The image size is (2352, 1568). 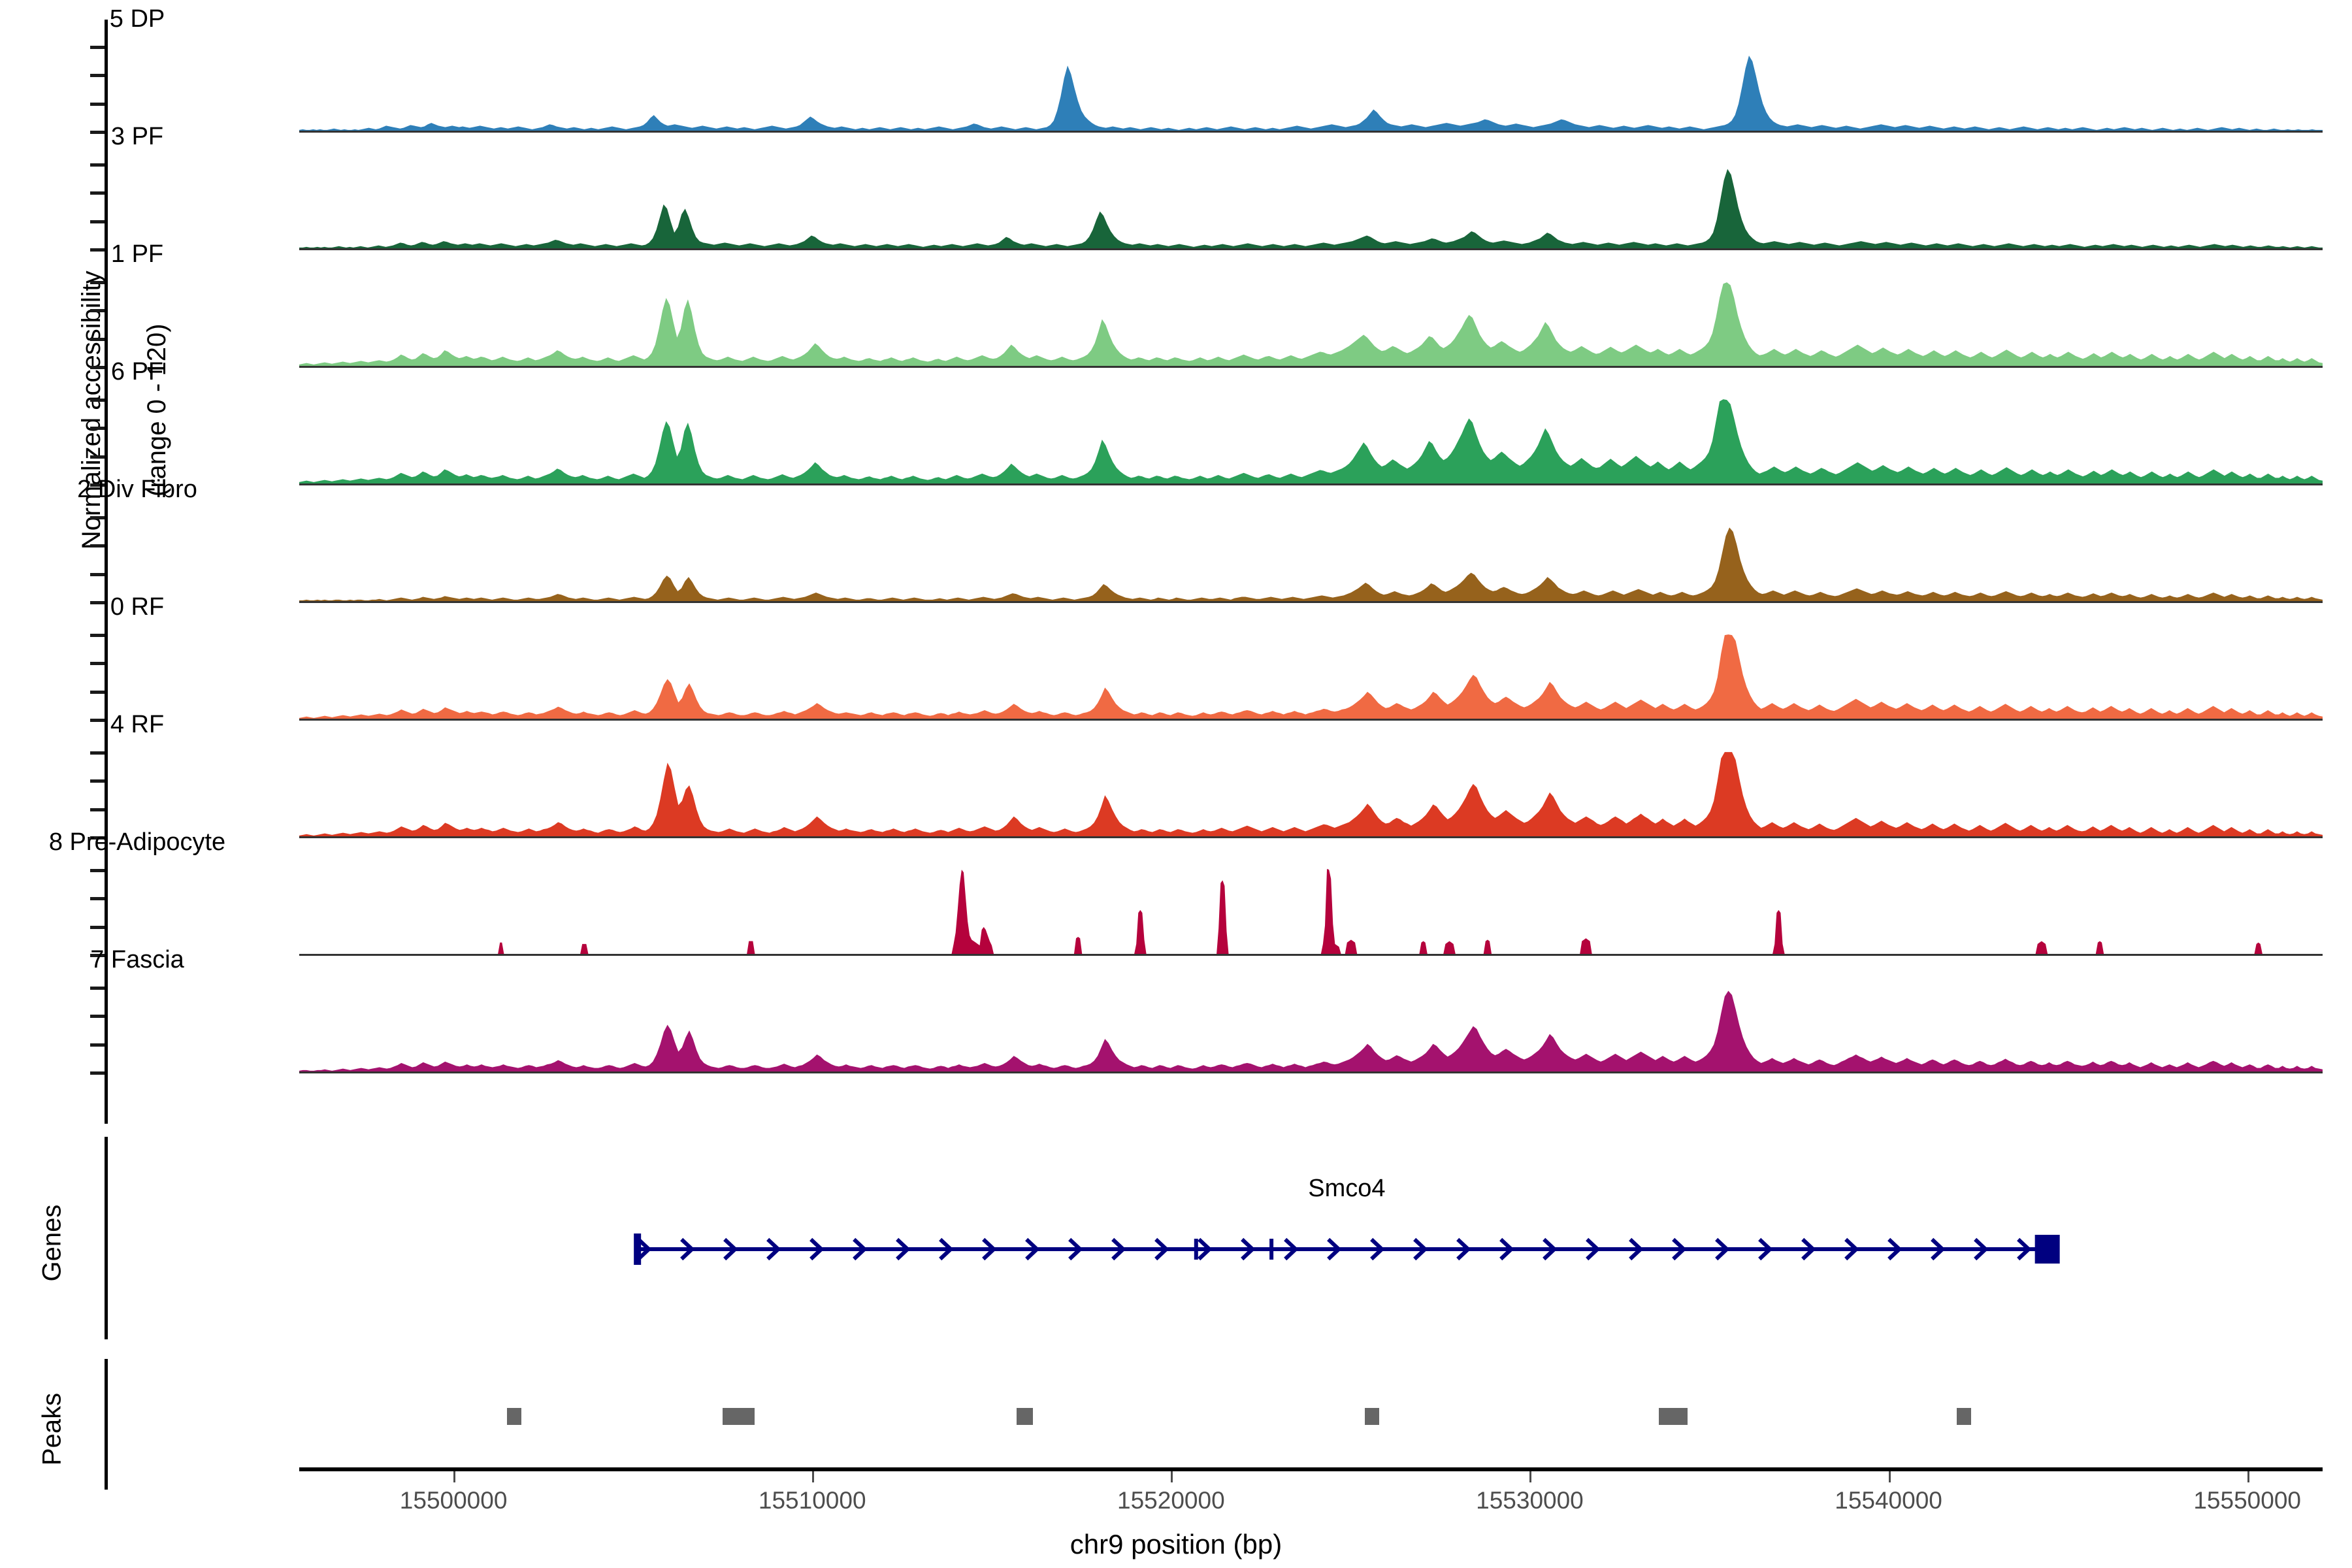 I want to click on peaks-axis-spine, so click(x=106, y=1424).